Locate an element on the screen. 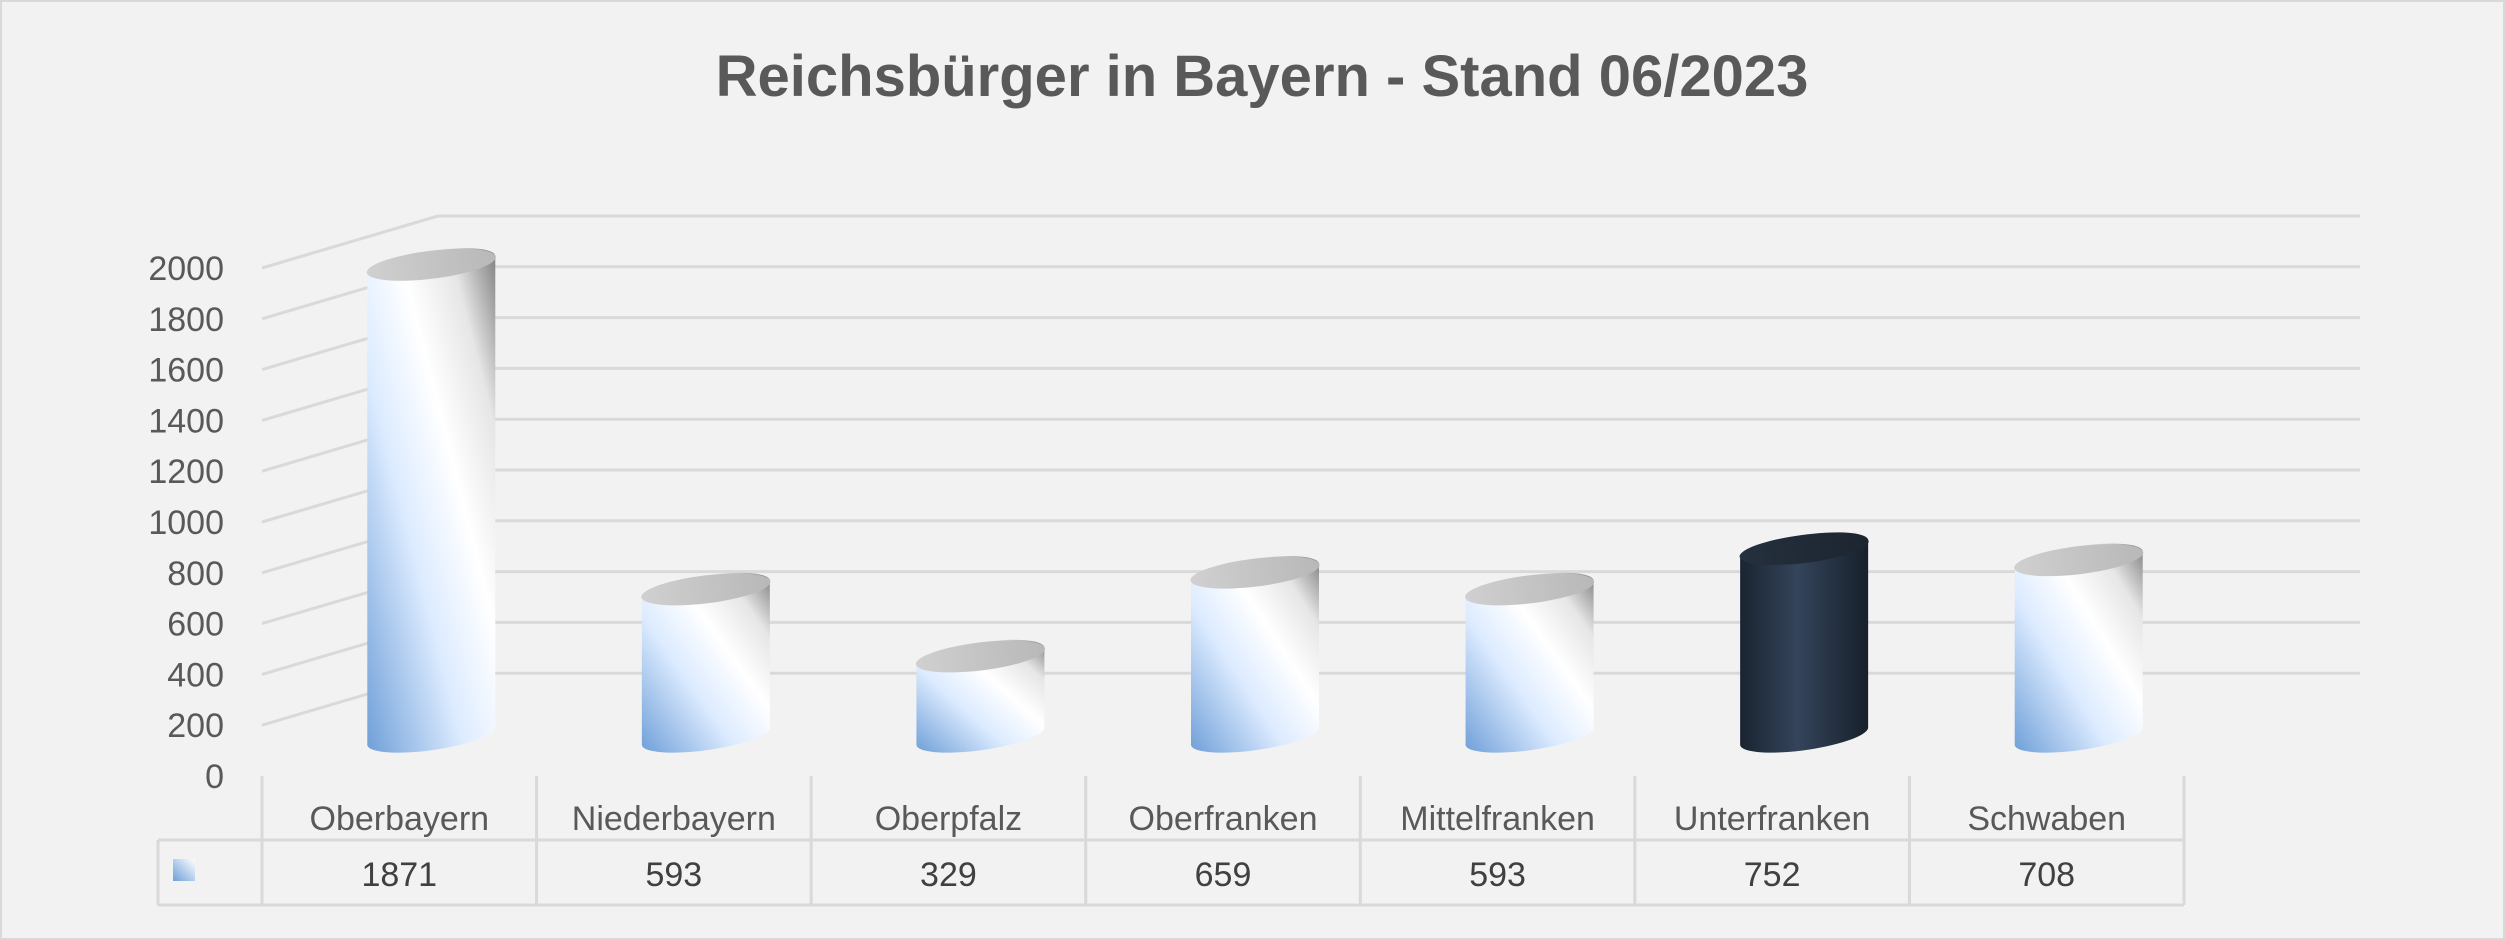  y-tick-label: 600 is located at coordinates (195, 625).